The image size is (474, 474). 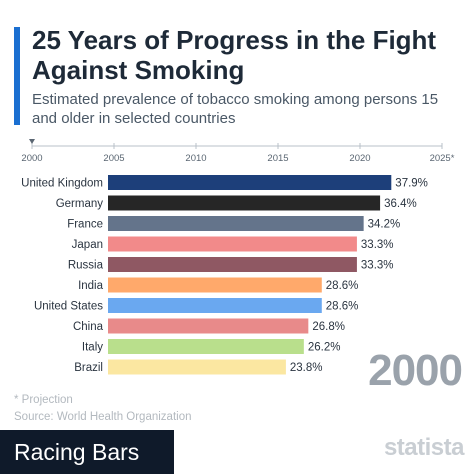 What do you see at coordinates (424, 447) in the screenshot?
I see `statista-logo: statista` at bounding box center [424, 447].